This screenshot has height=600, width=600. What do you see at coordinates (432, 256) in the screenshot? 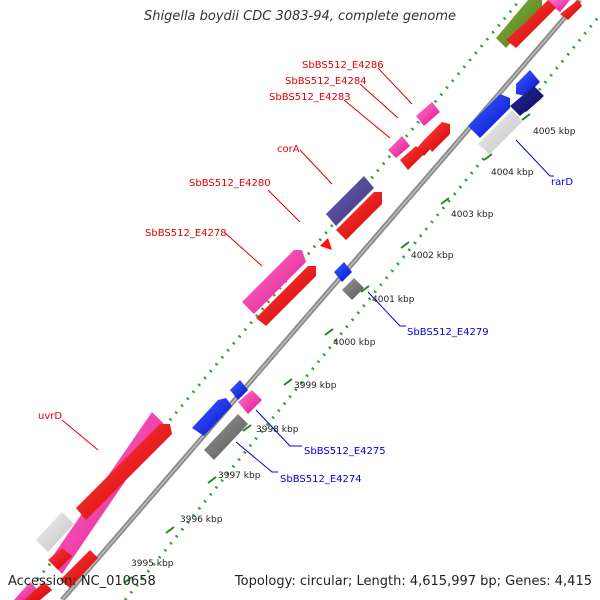
I see `tick-label: 4002 kbp` at bounding box center [432, 256].